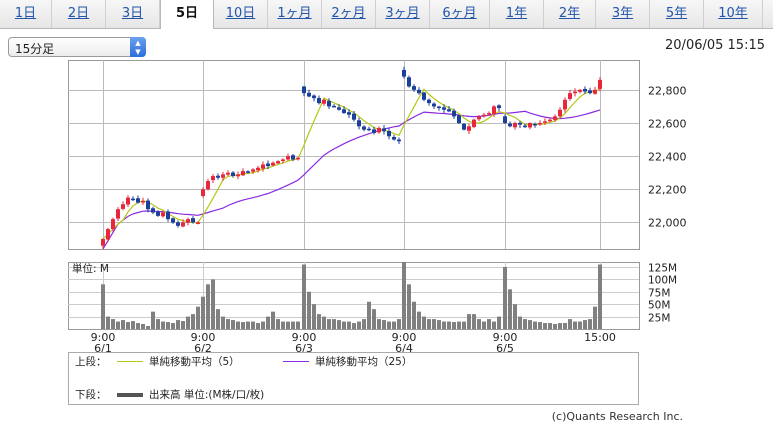 The width and height of the screenshot is (773, 426). What do you see at coordinates (403, 14) in the screenshot?
I see `tab-7: 3ヶ月` at bounding box center [403, 14].